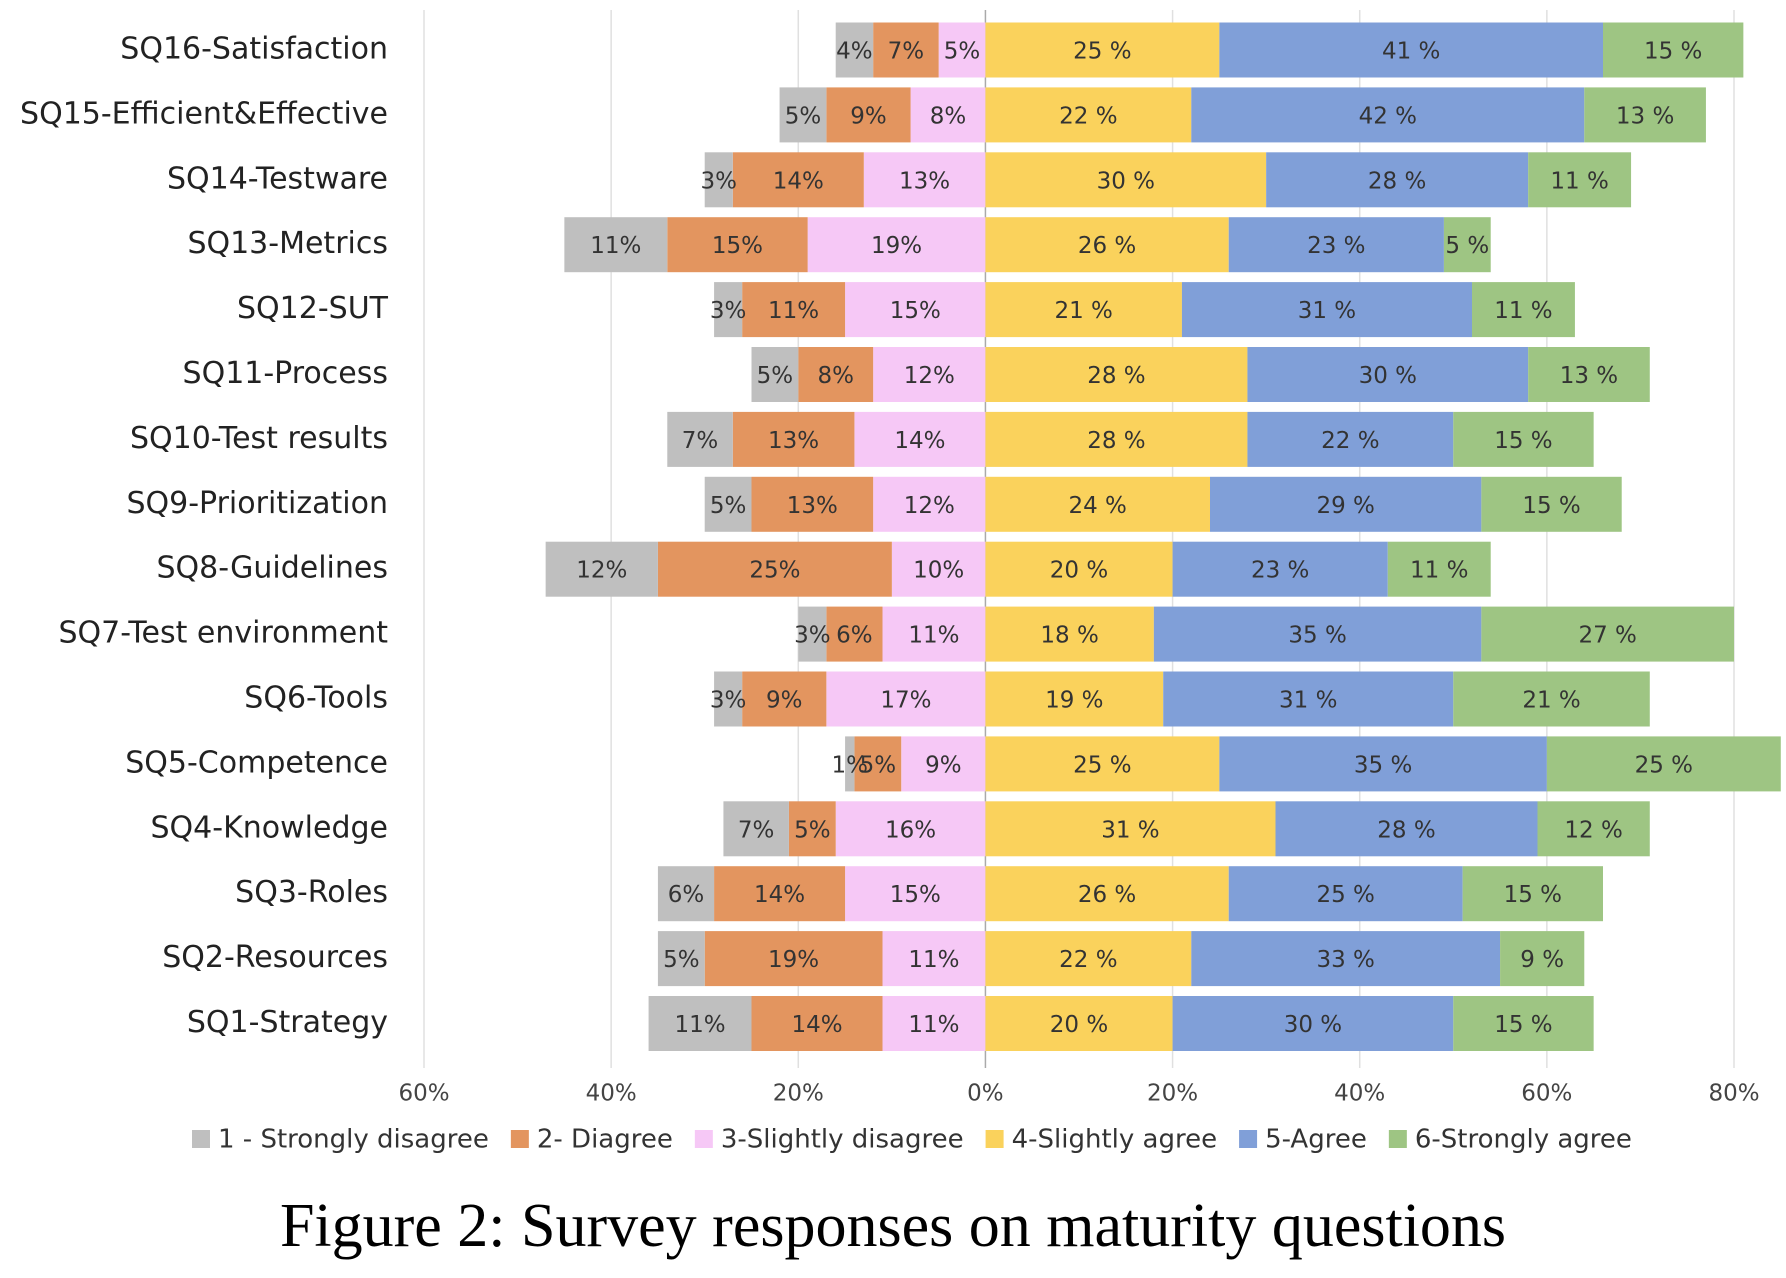  I want to click on value-label: 9%, so click(943, 765).